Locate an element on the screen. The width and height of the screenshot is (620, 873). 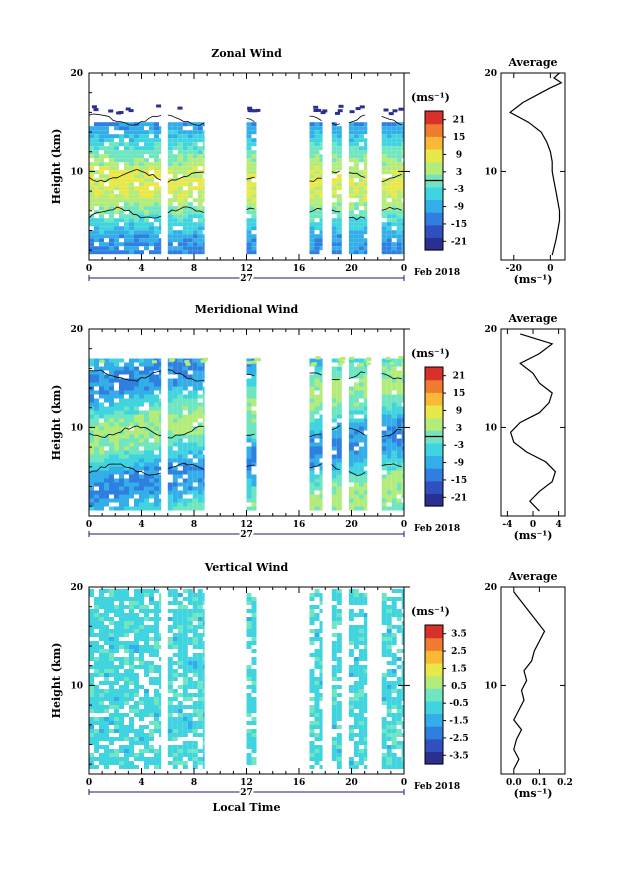
x-tick-label: 0 is located at coordinates (89, 525).